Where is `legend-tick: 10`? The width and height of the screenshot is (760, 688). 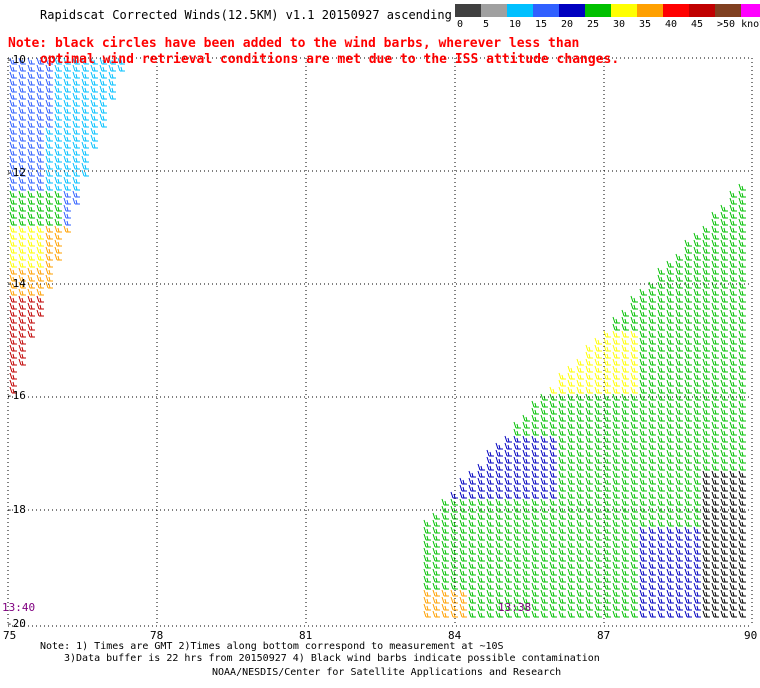 legend-tick: 10 is located at coordinates (515, 24).